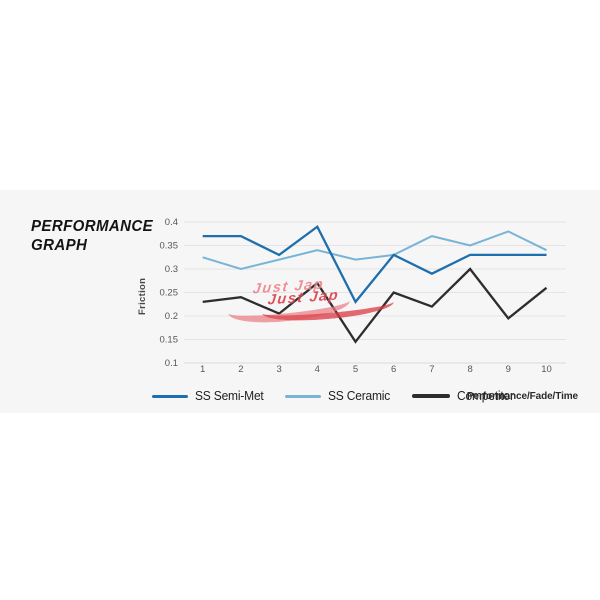  Describe the element at coordinates (485, 396) in the screenshot. I see `legend-label: Competitor` at that location.